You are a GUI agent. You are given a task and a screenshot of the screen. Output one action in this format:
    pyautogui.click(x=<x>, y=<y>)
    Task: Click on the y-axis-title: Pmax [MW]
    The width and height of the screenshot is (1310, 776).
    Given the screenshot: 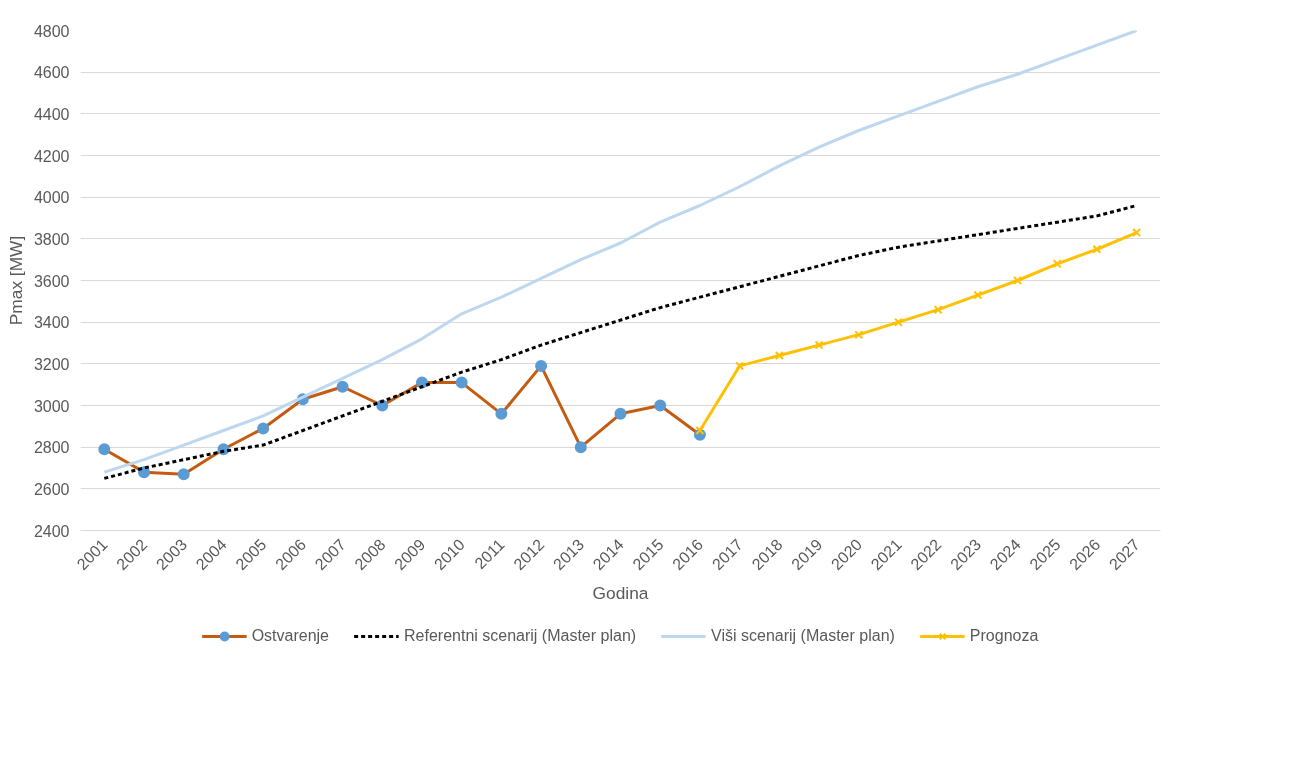 What is the action you would take?
    pyautogui.click(x=15, y=280)
    